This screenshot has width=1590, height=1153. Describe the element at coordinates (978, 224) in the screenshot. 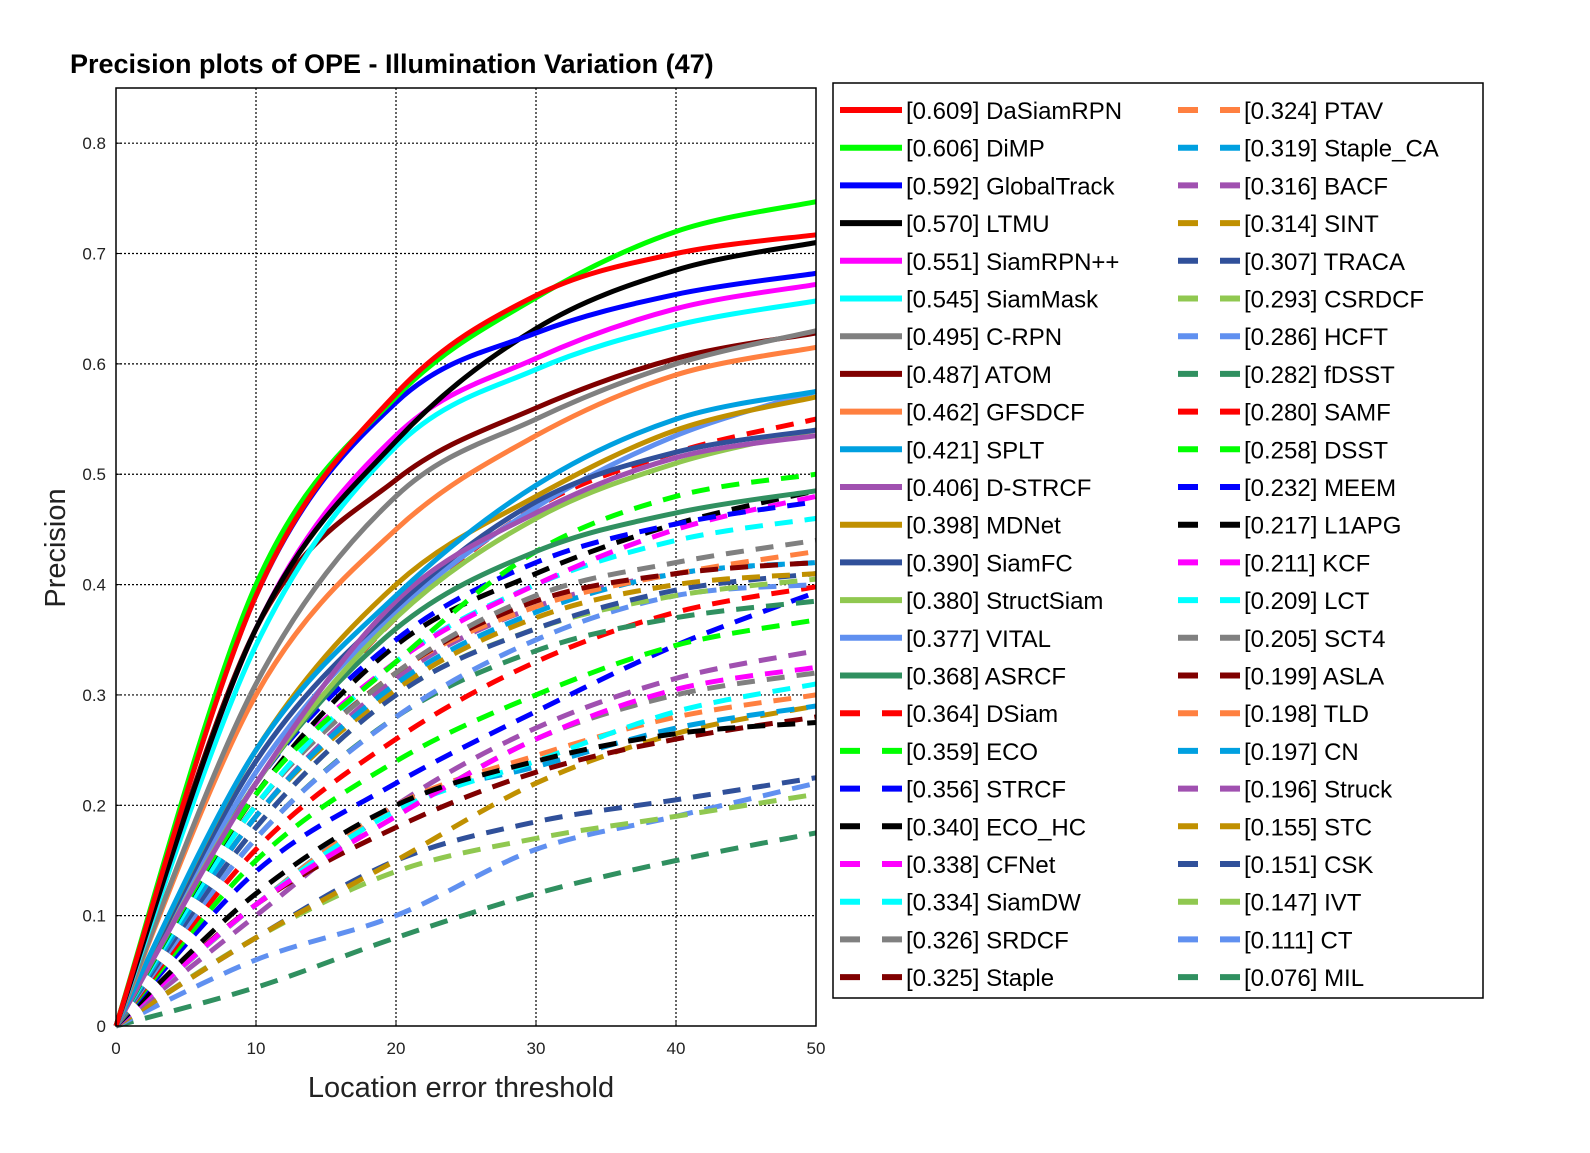

I see `legend-label: [0.570] LTMU` at that location.